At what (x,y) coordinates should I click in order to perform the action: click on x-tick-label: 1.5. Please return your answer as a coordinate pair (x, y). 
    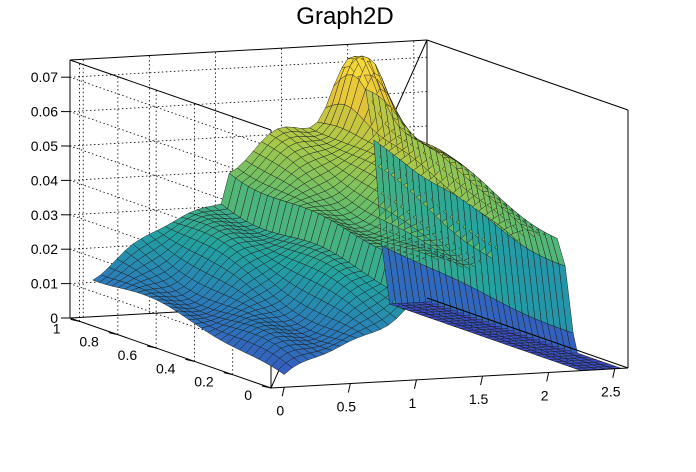
    Looking at the image, I should click on (479, 399).